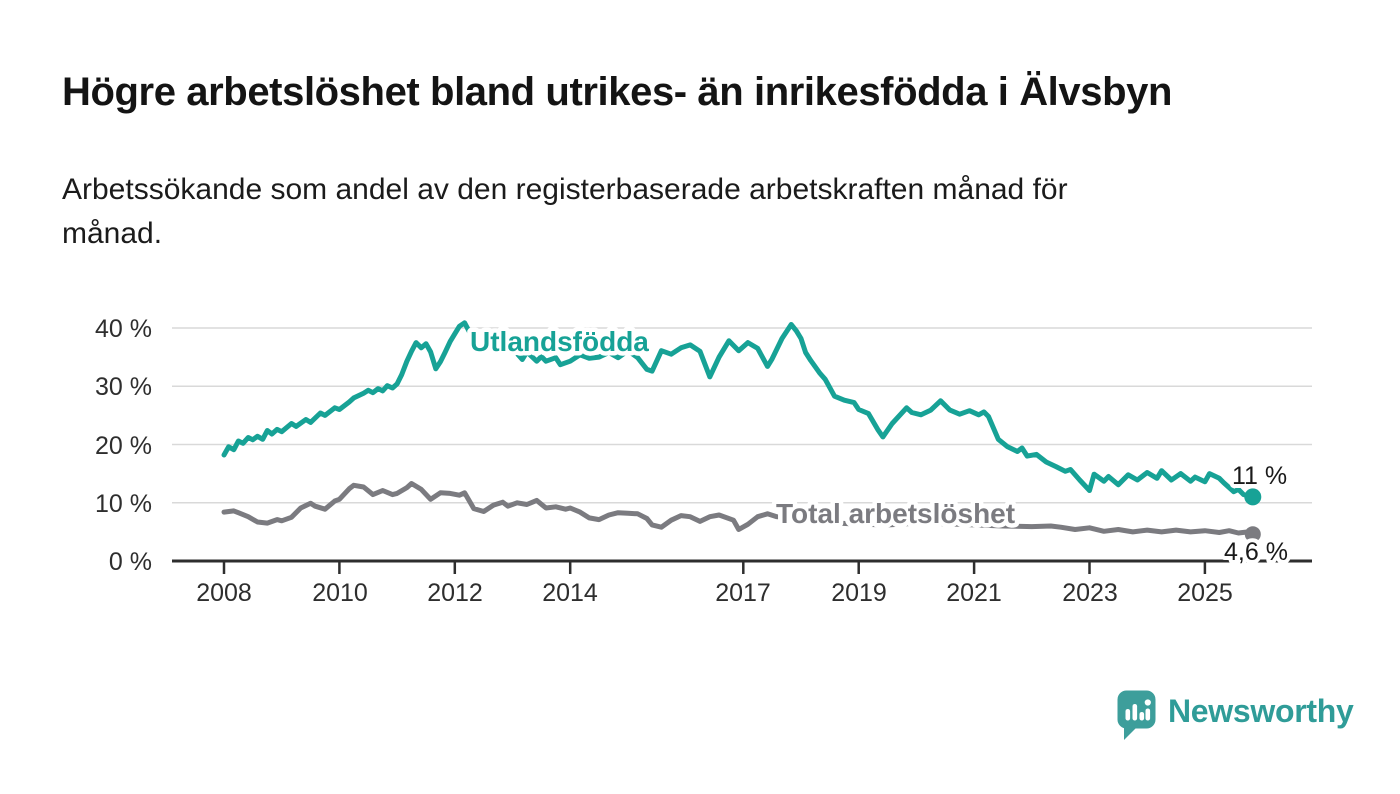 The height and width of the screenshot is (794, 1400). What do you see at coordinates (123, 446) in the screenshot?
I see `y-tick-label-20: 20 %` at bounding box center [123, 446].